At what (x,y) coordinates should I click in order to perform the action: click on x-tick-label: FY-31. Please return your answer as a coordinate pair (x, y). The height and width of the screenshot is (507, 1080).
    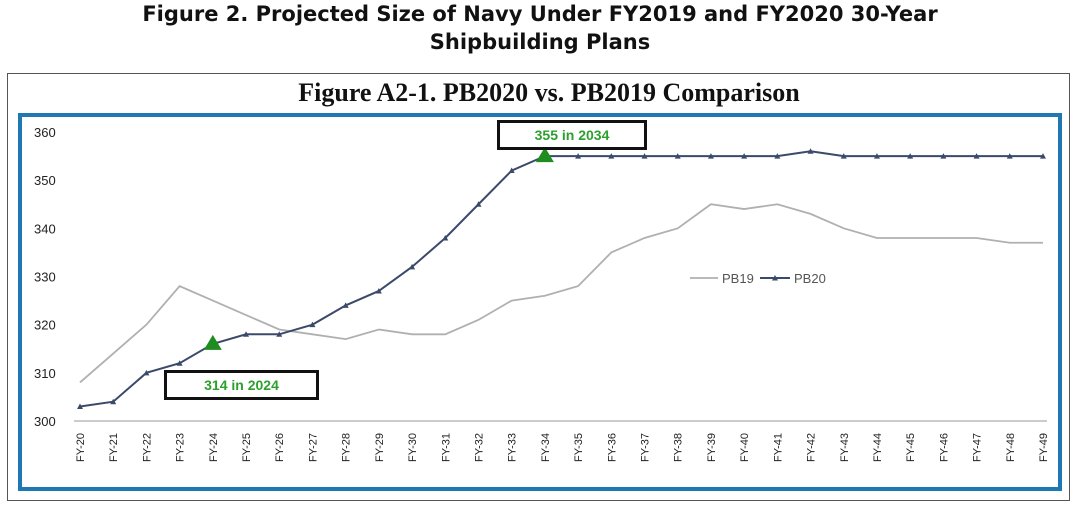
    Looking at the image, I should click on (446, 447).